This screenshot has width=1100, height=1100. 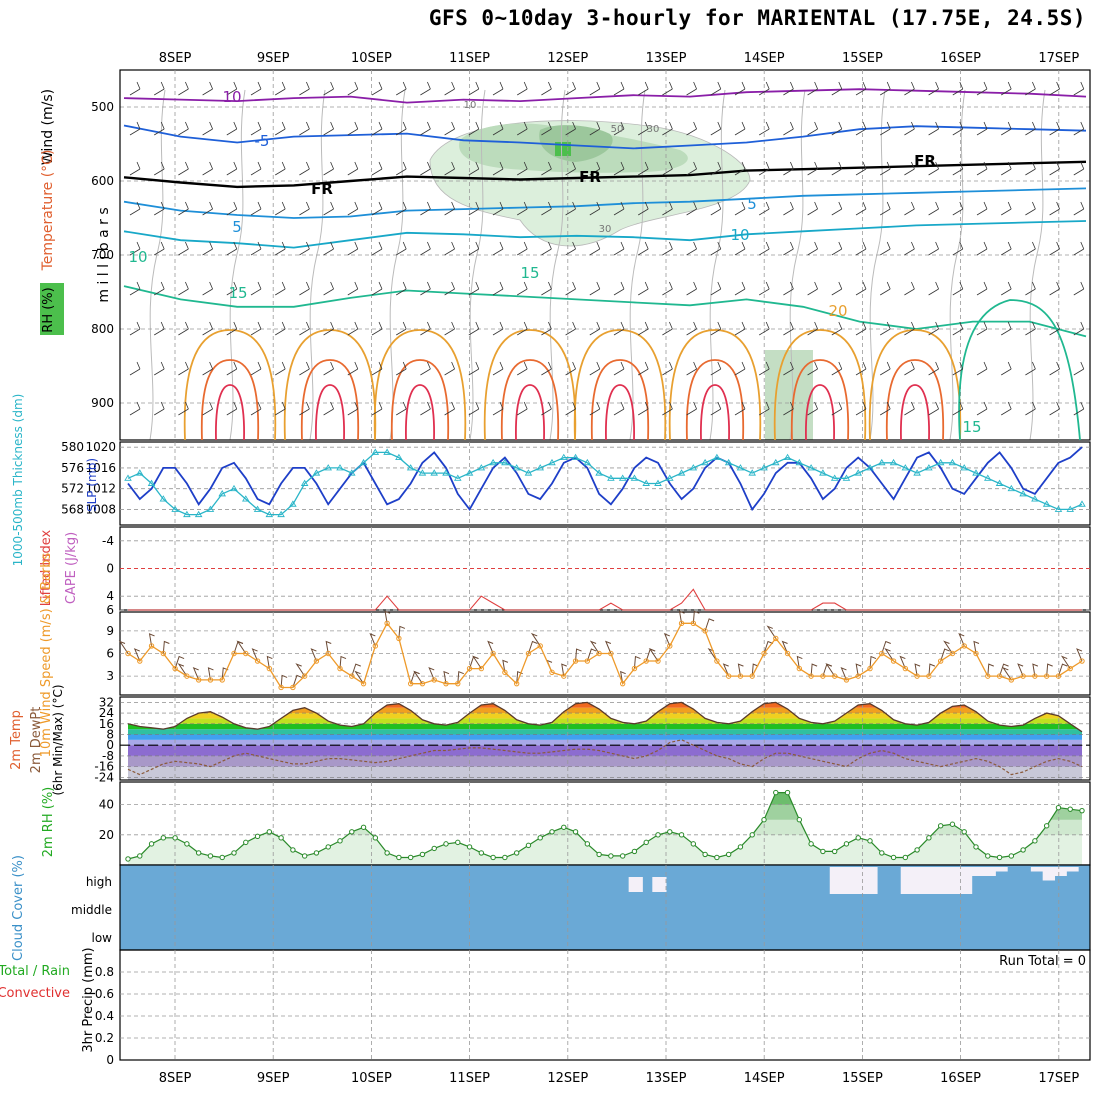 I want to click on date-label-bottom: 11SEP, so click(x=469, y=1078).